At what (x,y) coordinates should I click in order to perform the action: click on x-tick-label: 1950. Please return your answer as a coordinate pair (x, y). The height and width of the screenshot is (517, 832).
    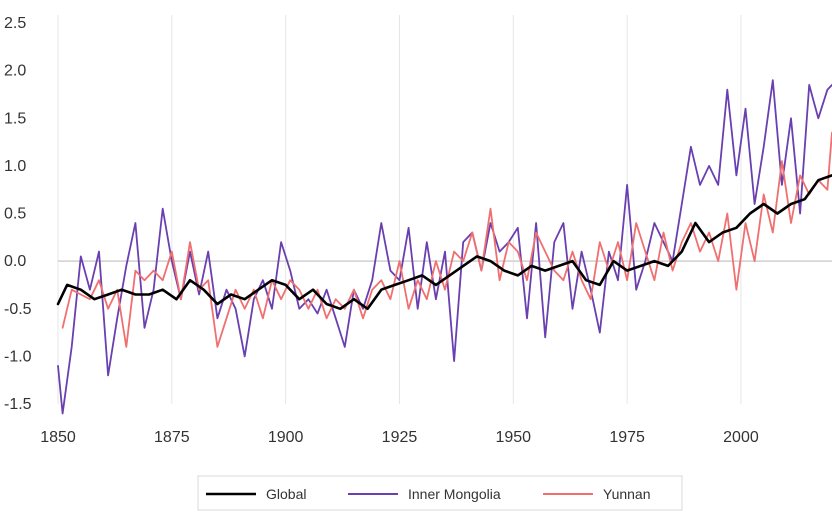
    Looking at the image, I should click on (513, 437).